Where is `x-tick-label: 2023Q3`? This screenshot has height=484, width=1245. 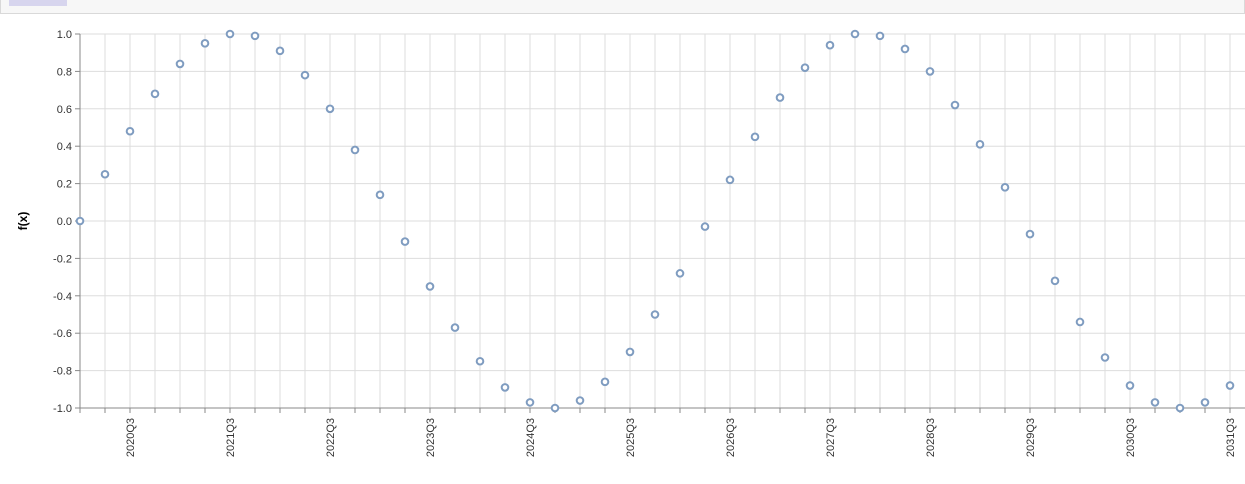 x-tick-label: 2023Q3 is located at coordinates (431, 437).